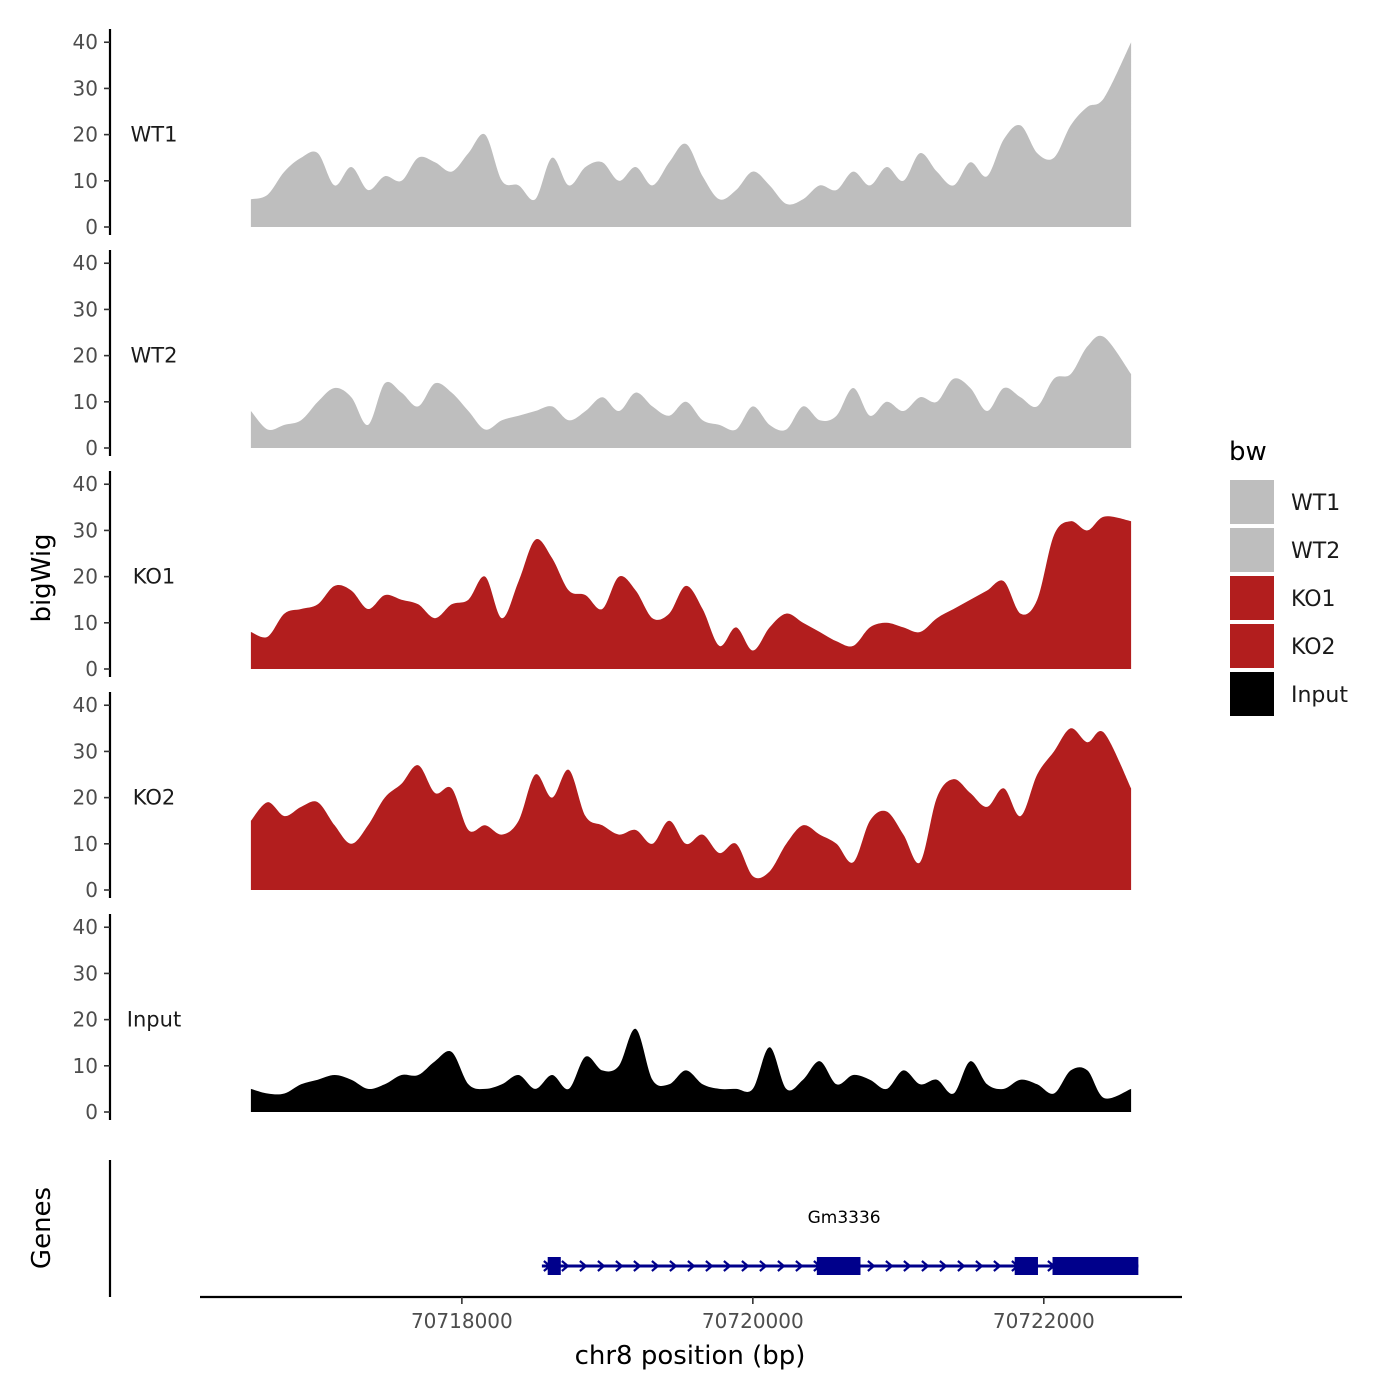 This screenshot has width=1400, height=1400. I want to click on legend-title: bw, so click(1248, 452).